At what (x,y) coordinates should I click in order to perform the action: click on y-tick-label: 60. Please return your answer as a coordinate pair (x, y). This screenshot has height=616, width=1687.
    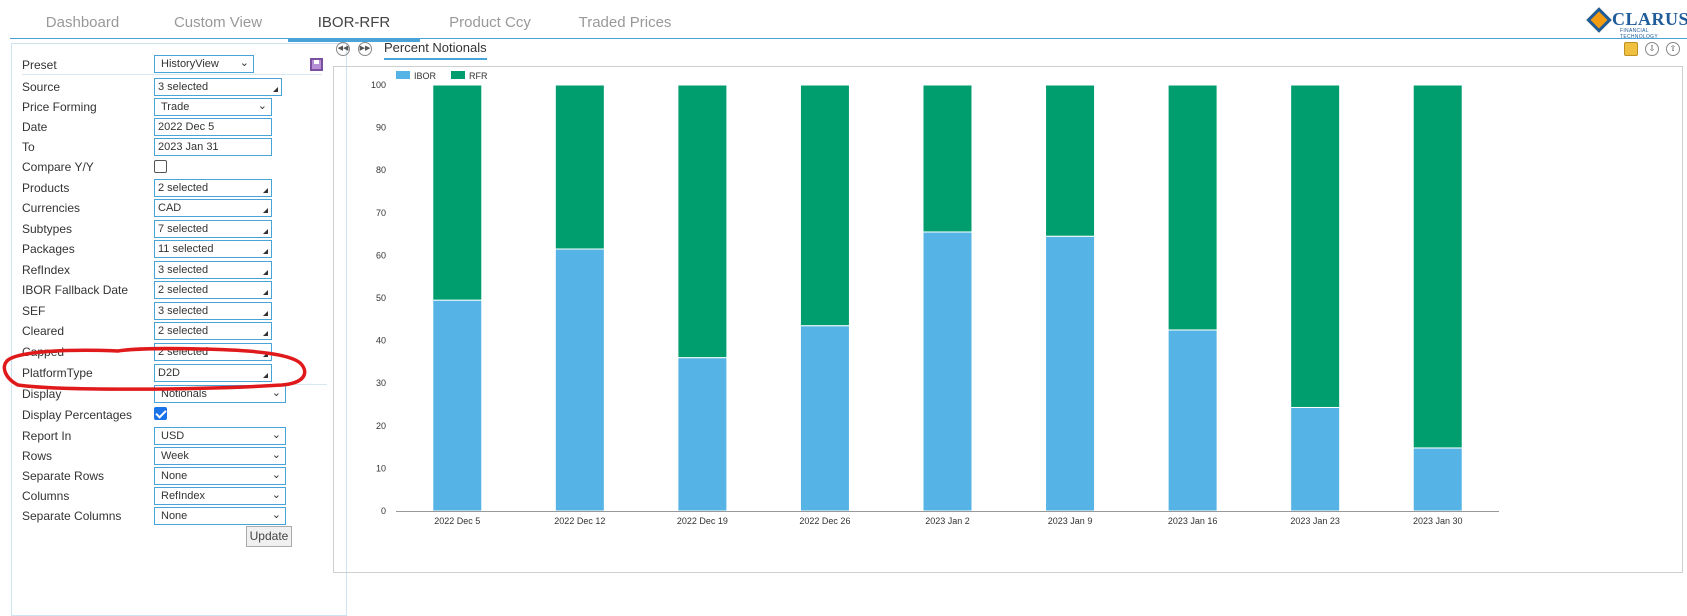
    Looking at the image, I should click on (381, 255).